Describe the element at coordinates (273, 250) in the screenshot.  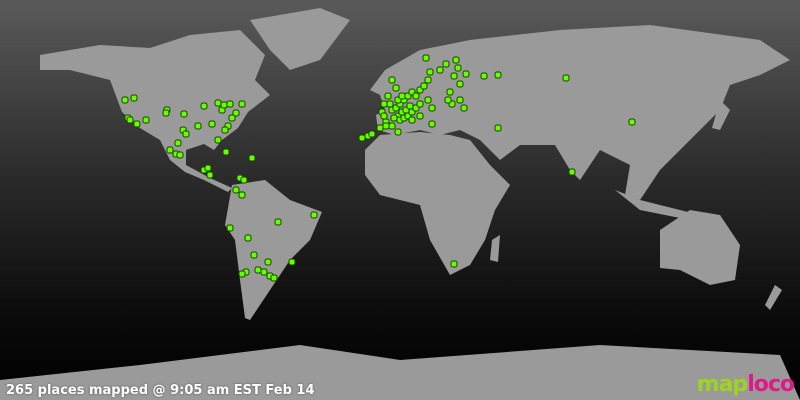
I see `south-america` at that location.